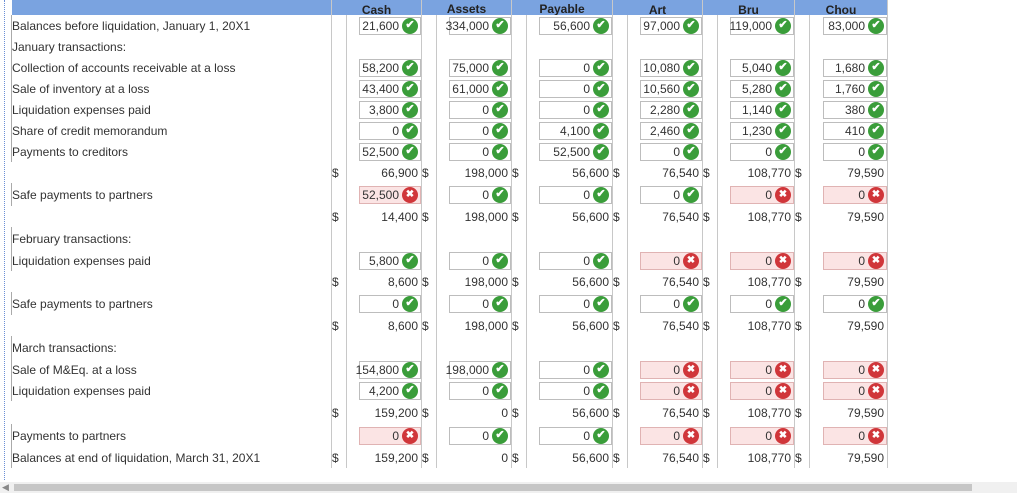 Image resolution: width=1017 pixels, height=493 pixels. What do you see at coordinates (671, 67) in the screenshot?
I see `amount-input: 10,080 ✔` at bounding box center [671, 67].